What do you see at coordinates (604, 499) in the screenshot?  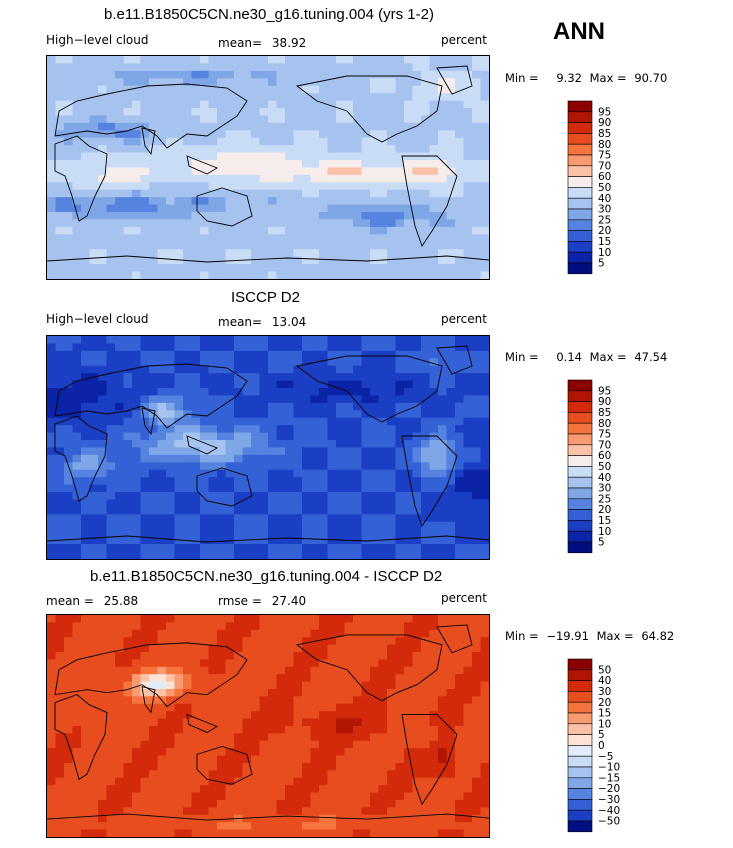 I see `colorbar-tick-label: 25` at bounding box center [604, 499].